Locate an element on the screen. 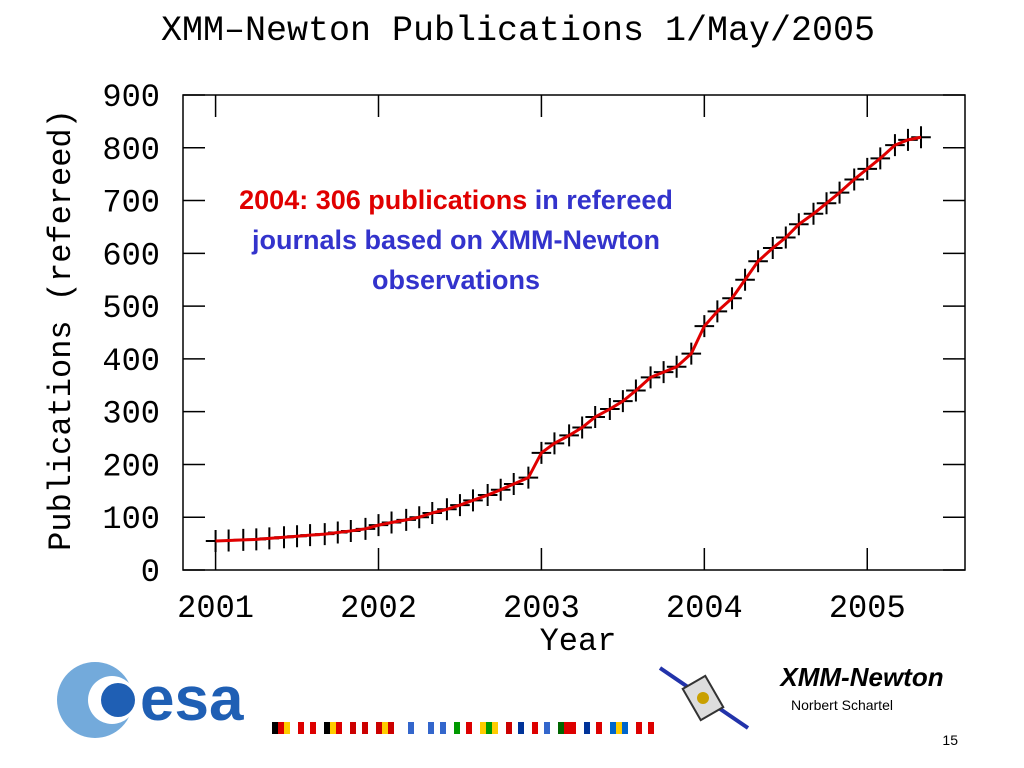  chart-title: XMM–Newton Publications 1/May/2005 is located at coordinates (518, 31).